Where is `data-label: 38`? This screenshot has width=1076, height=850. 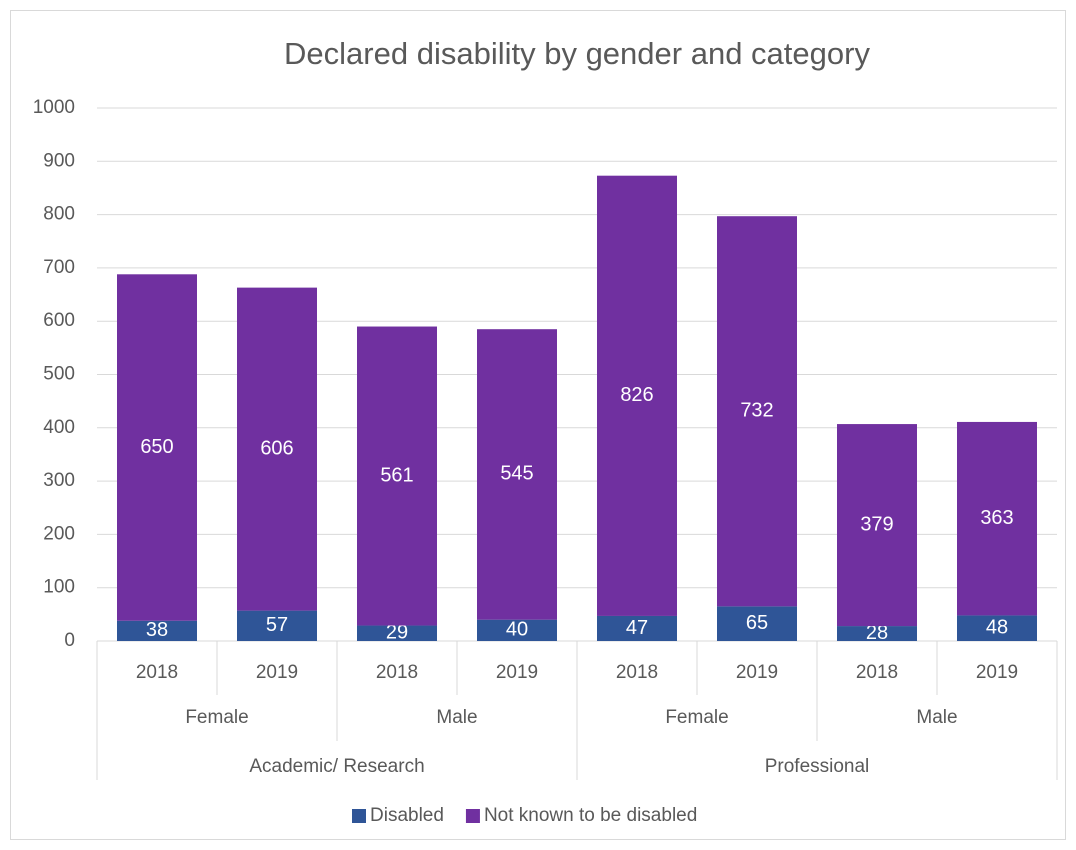 data-label: 38 is located at coordinates (157, 630).